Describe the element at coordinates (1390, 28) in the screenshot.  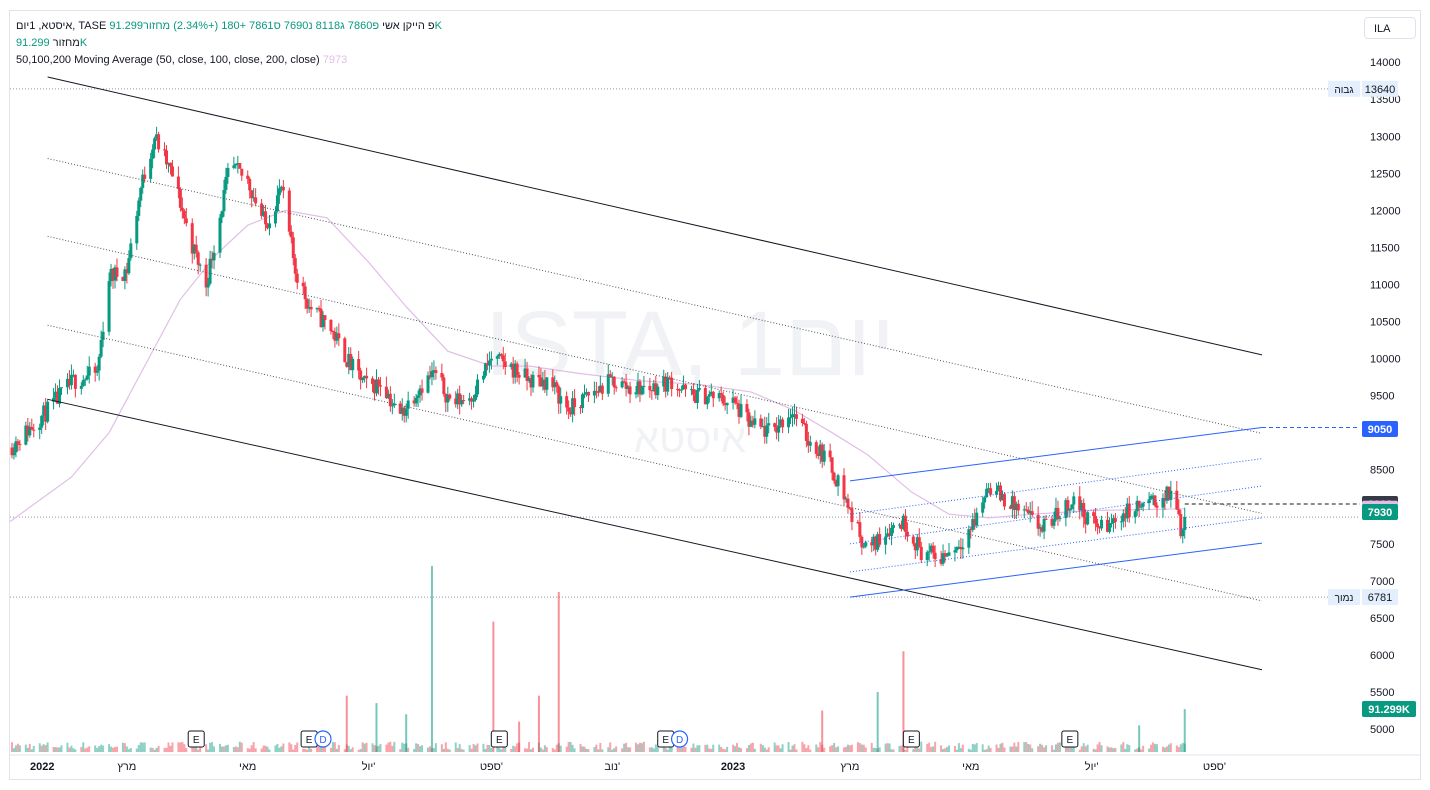
I see `currency-button: ILA` at that location.